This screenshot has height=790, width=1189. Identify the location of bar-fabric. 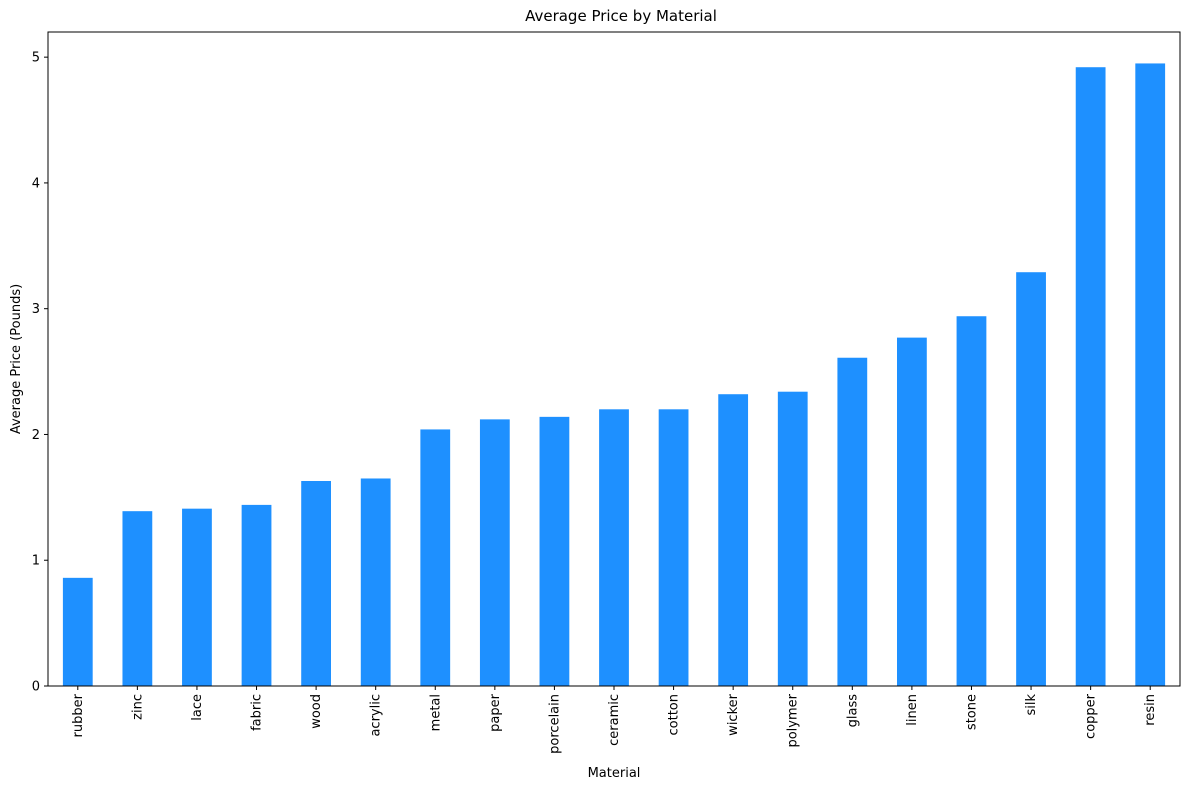
(256, 595).